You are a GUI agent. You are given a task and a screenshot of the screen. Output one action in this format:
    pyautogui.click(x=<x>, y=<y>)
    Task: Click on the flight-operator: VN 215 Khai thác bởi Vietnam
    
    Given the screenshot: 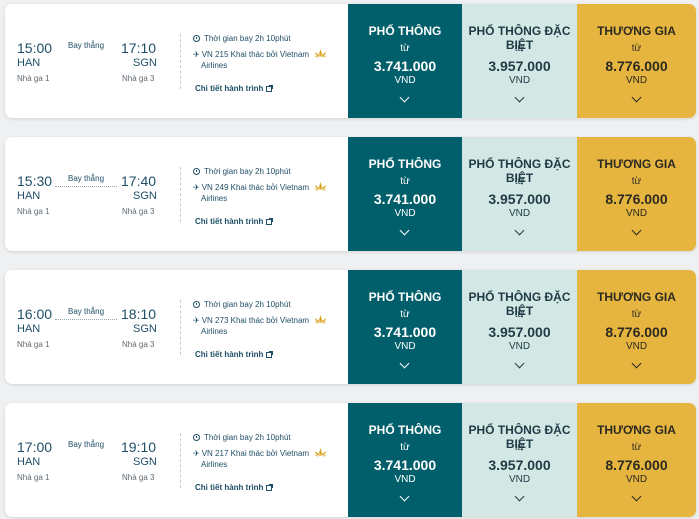 What is the action you would take?
    pyautogui.click(x=255, y=54)
    